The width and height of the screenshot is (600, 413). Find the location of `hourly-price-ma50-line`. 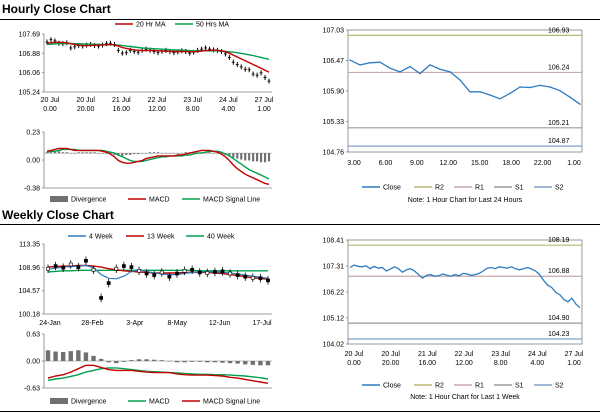

hourly-price-ma50-line is located at coordinates (158, 51).